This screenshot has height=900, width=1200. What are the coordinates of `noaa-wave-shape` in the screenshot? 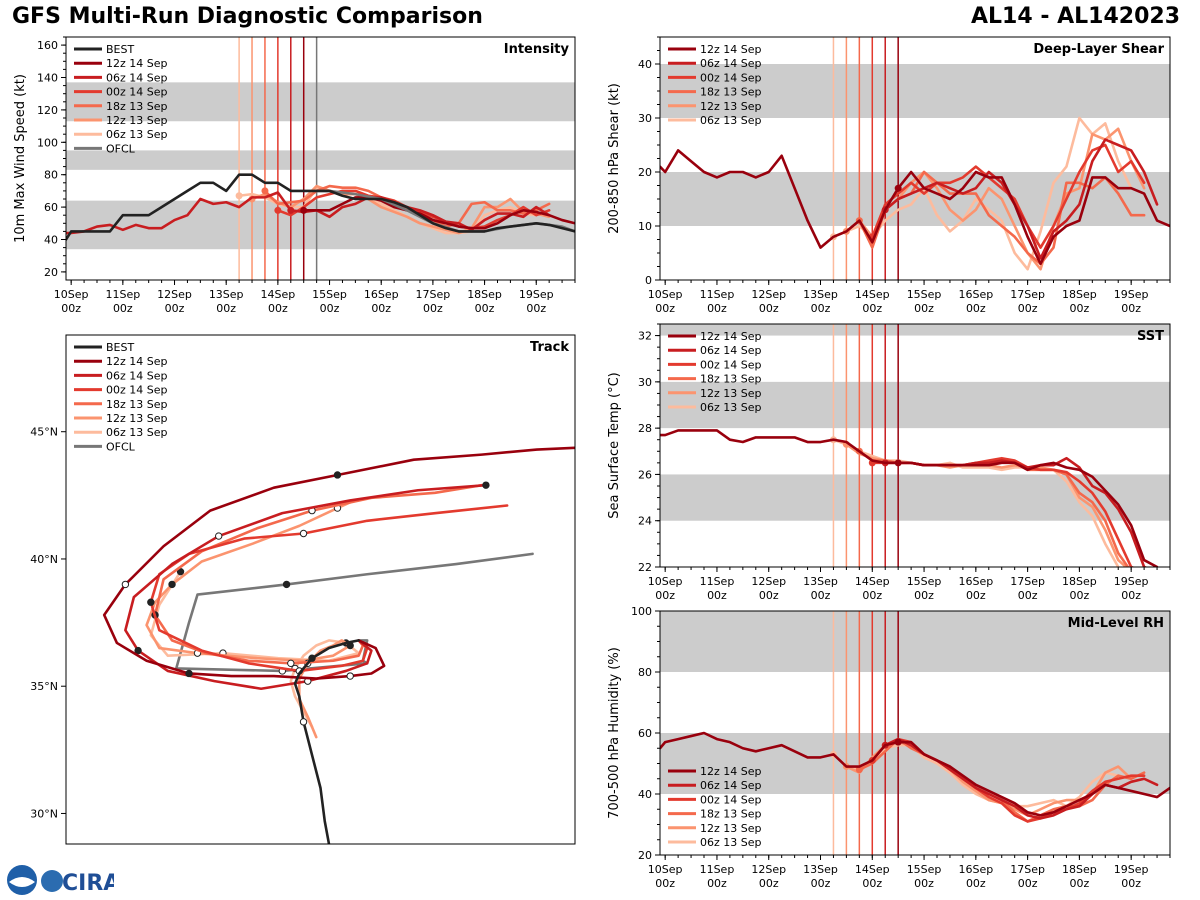 It's located at (22, 882).